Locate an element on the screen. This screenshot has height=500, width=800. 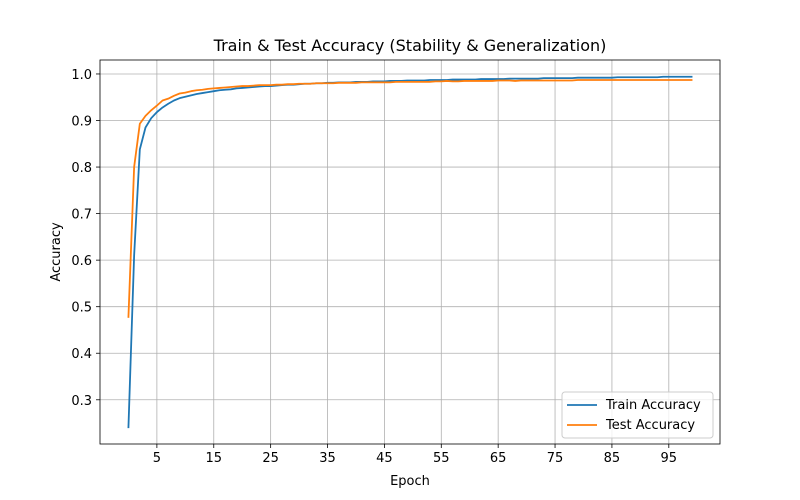
legend-label-train: Train Accuracy is located at coordinates (653, 405).